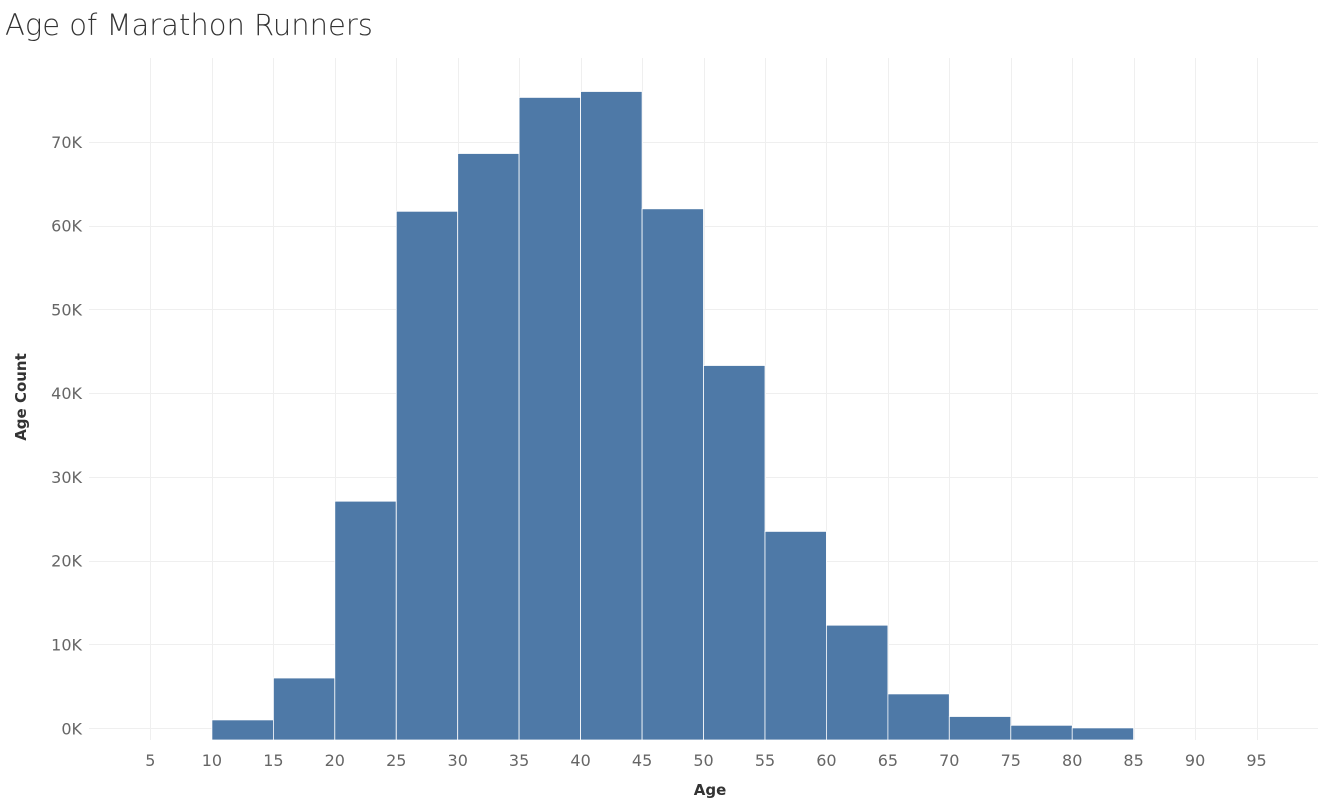  I want to click on x-tick-label: 20, so click(335, 760).